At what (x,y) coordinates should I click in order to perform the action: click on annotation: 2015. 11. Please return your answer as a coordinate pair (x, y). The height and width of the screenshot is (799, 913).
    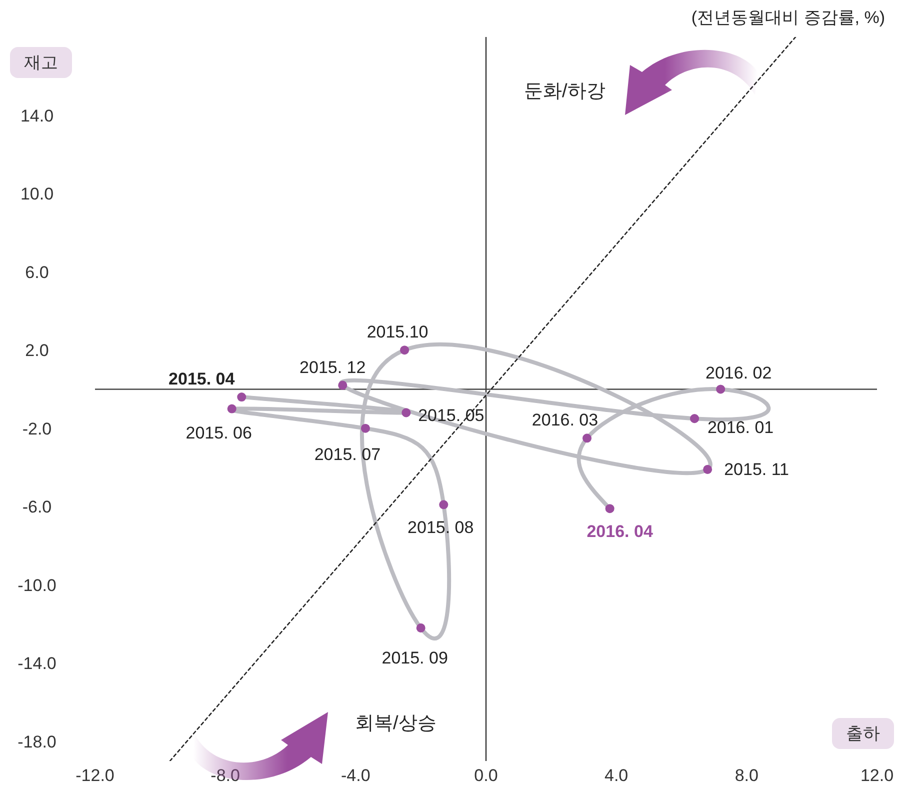
    Looking at the image, I should click on (757, 469).